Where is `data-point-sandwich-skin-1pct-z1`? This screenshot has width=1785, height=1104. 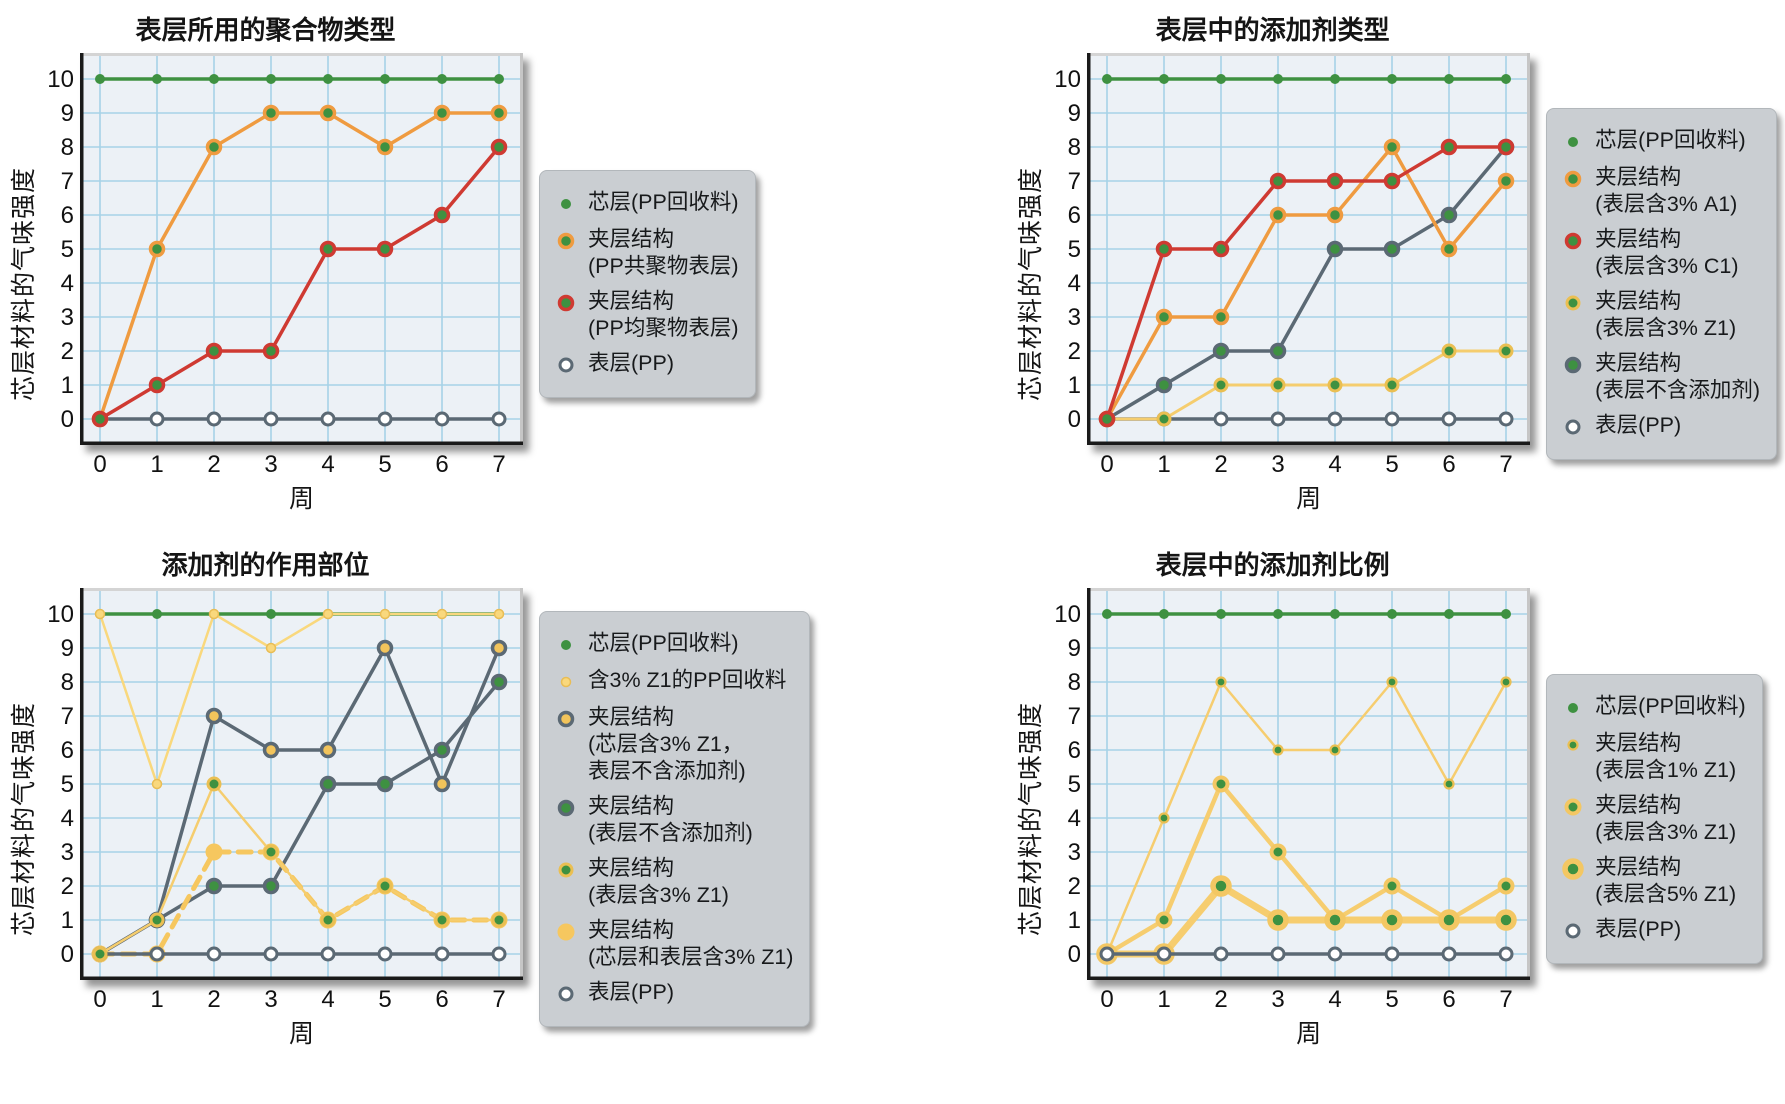
data-point-sandwich-skin-1pct-z1 is located at coordinates (1506, 682).